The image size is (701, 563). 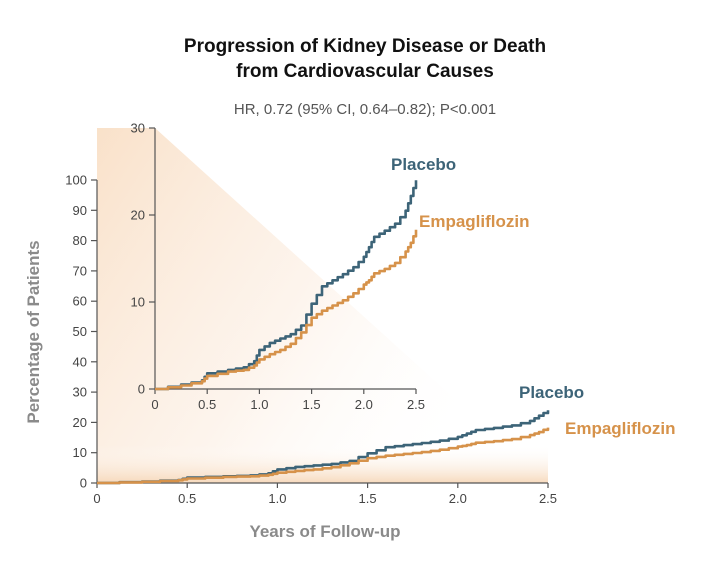 I want to click on main-y-tick-label: 30, so click(x=80, y=392).